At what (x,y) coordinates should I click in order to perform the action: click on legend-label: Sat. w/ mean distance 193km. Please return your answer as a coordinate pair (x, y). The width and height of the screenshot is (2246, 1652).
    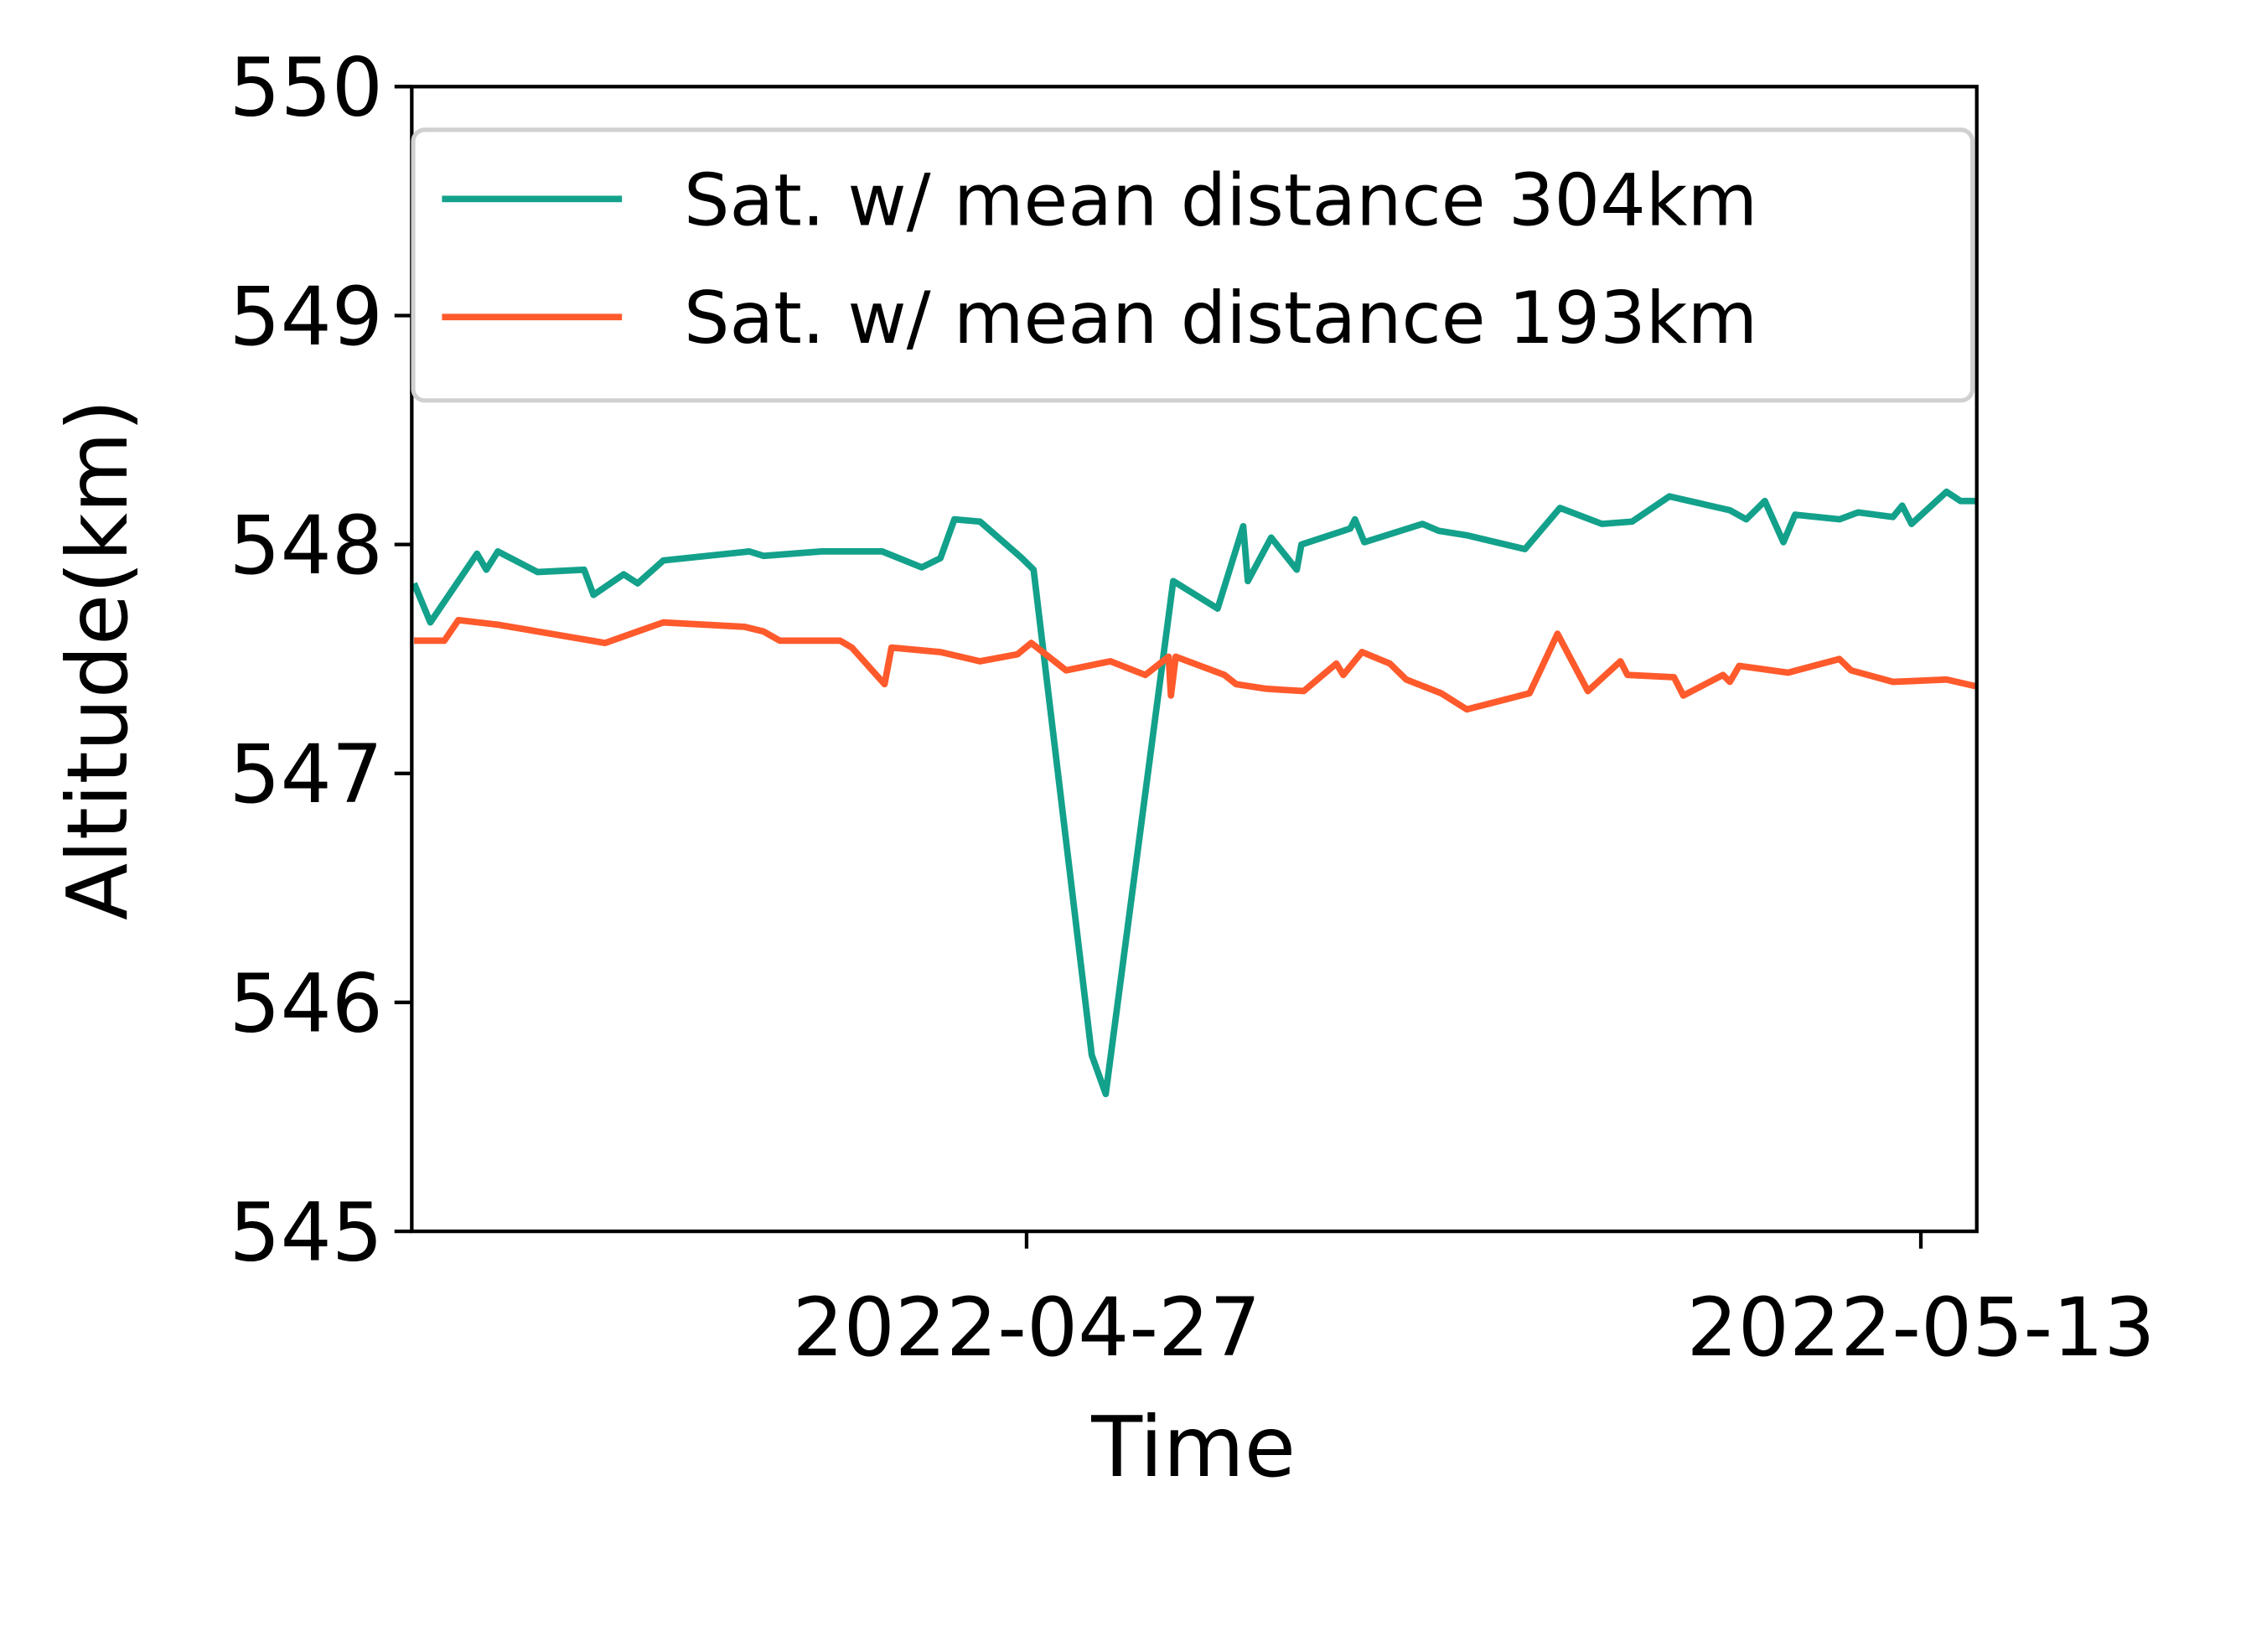
    Looking at the image, I should click on (1220, 318).